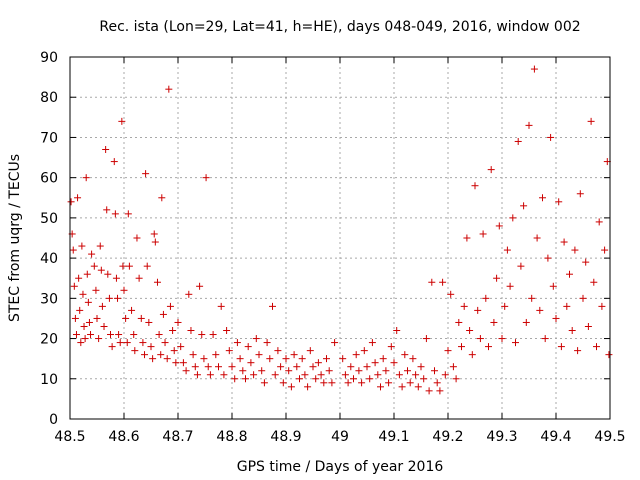 This screenshot has width=640, height=480. I want to click on y-tick-label: 10, so click(49, 380).